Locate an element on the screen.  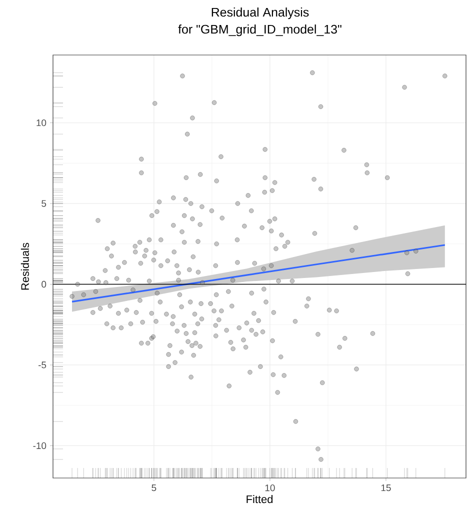
chart-title: Residual Analysis is located at coordinates (260, 14).